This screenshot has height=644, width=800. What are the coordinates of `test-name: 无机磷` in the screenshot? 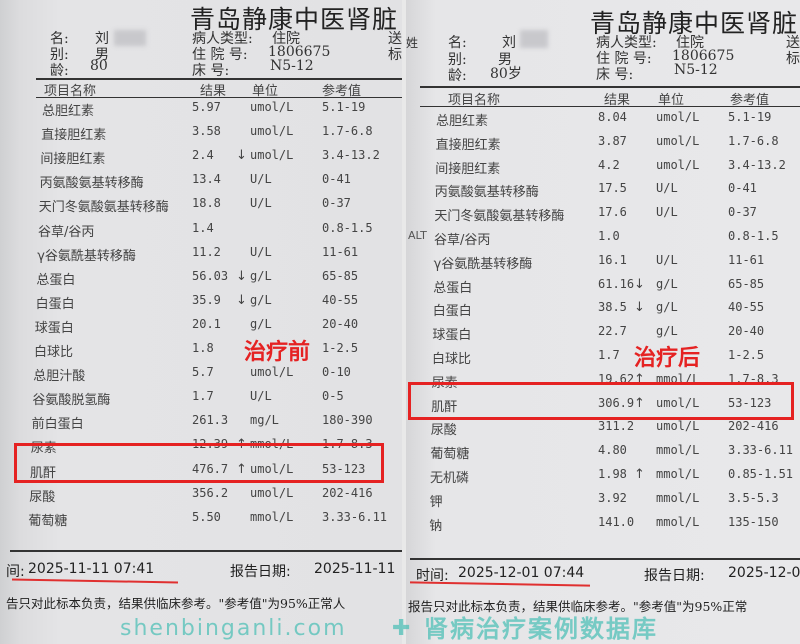 It's located at (450, 478).